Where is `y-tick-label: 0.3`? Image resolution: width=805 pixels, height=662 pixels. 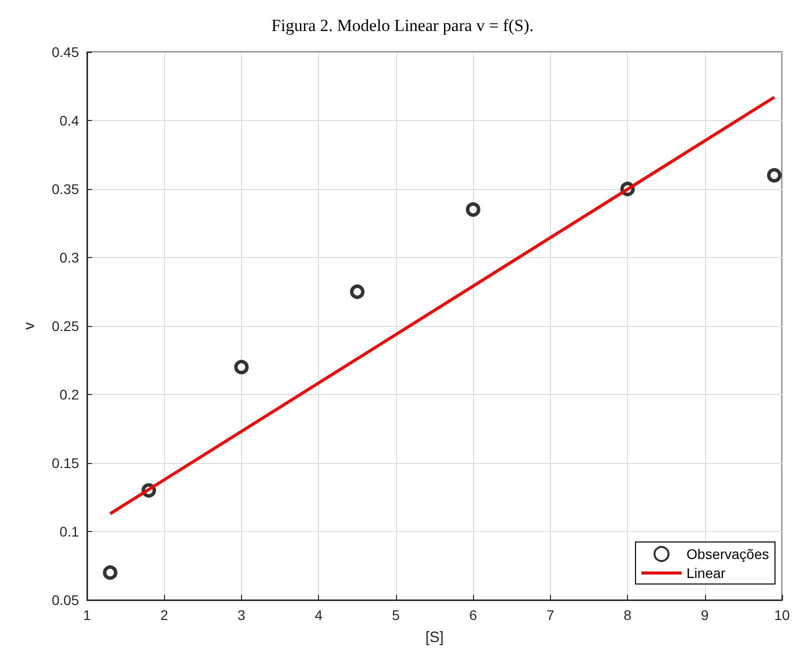 y-tick-label: 0.3 is located at coordinates (70, 258).